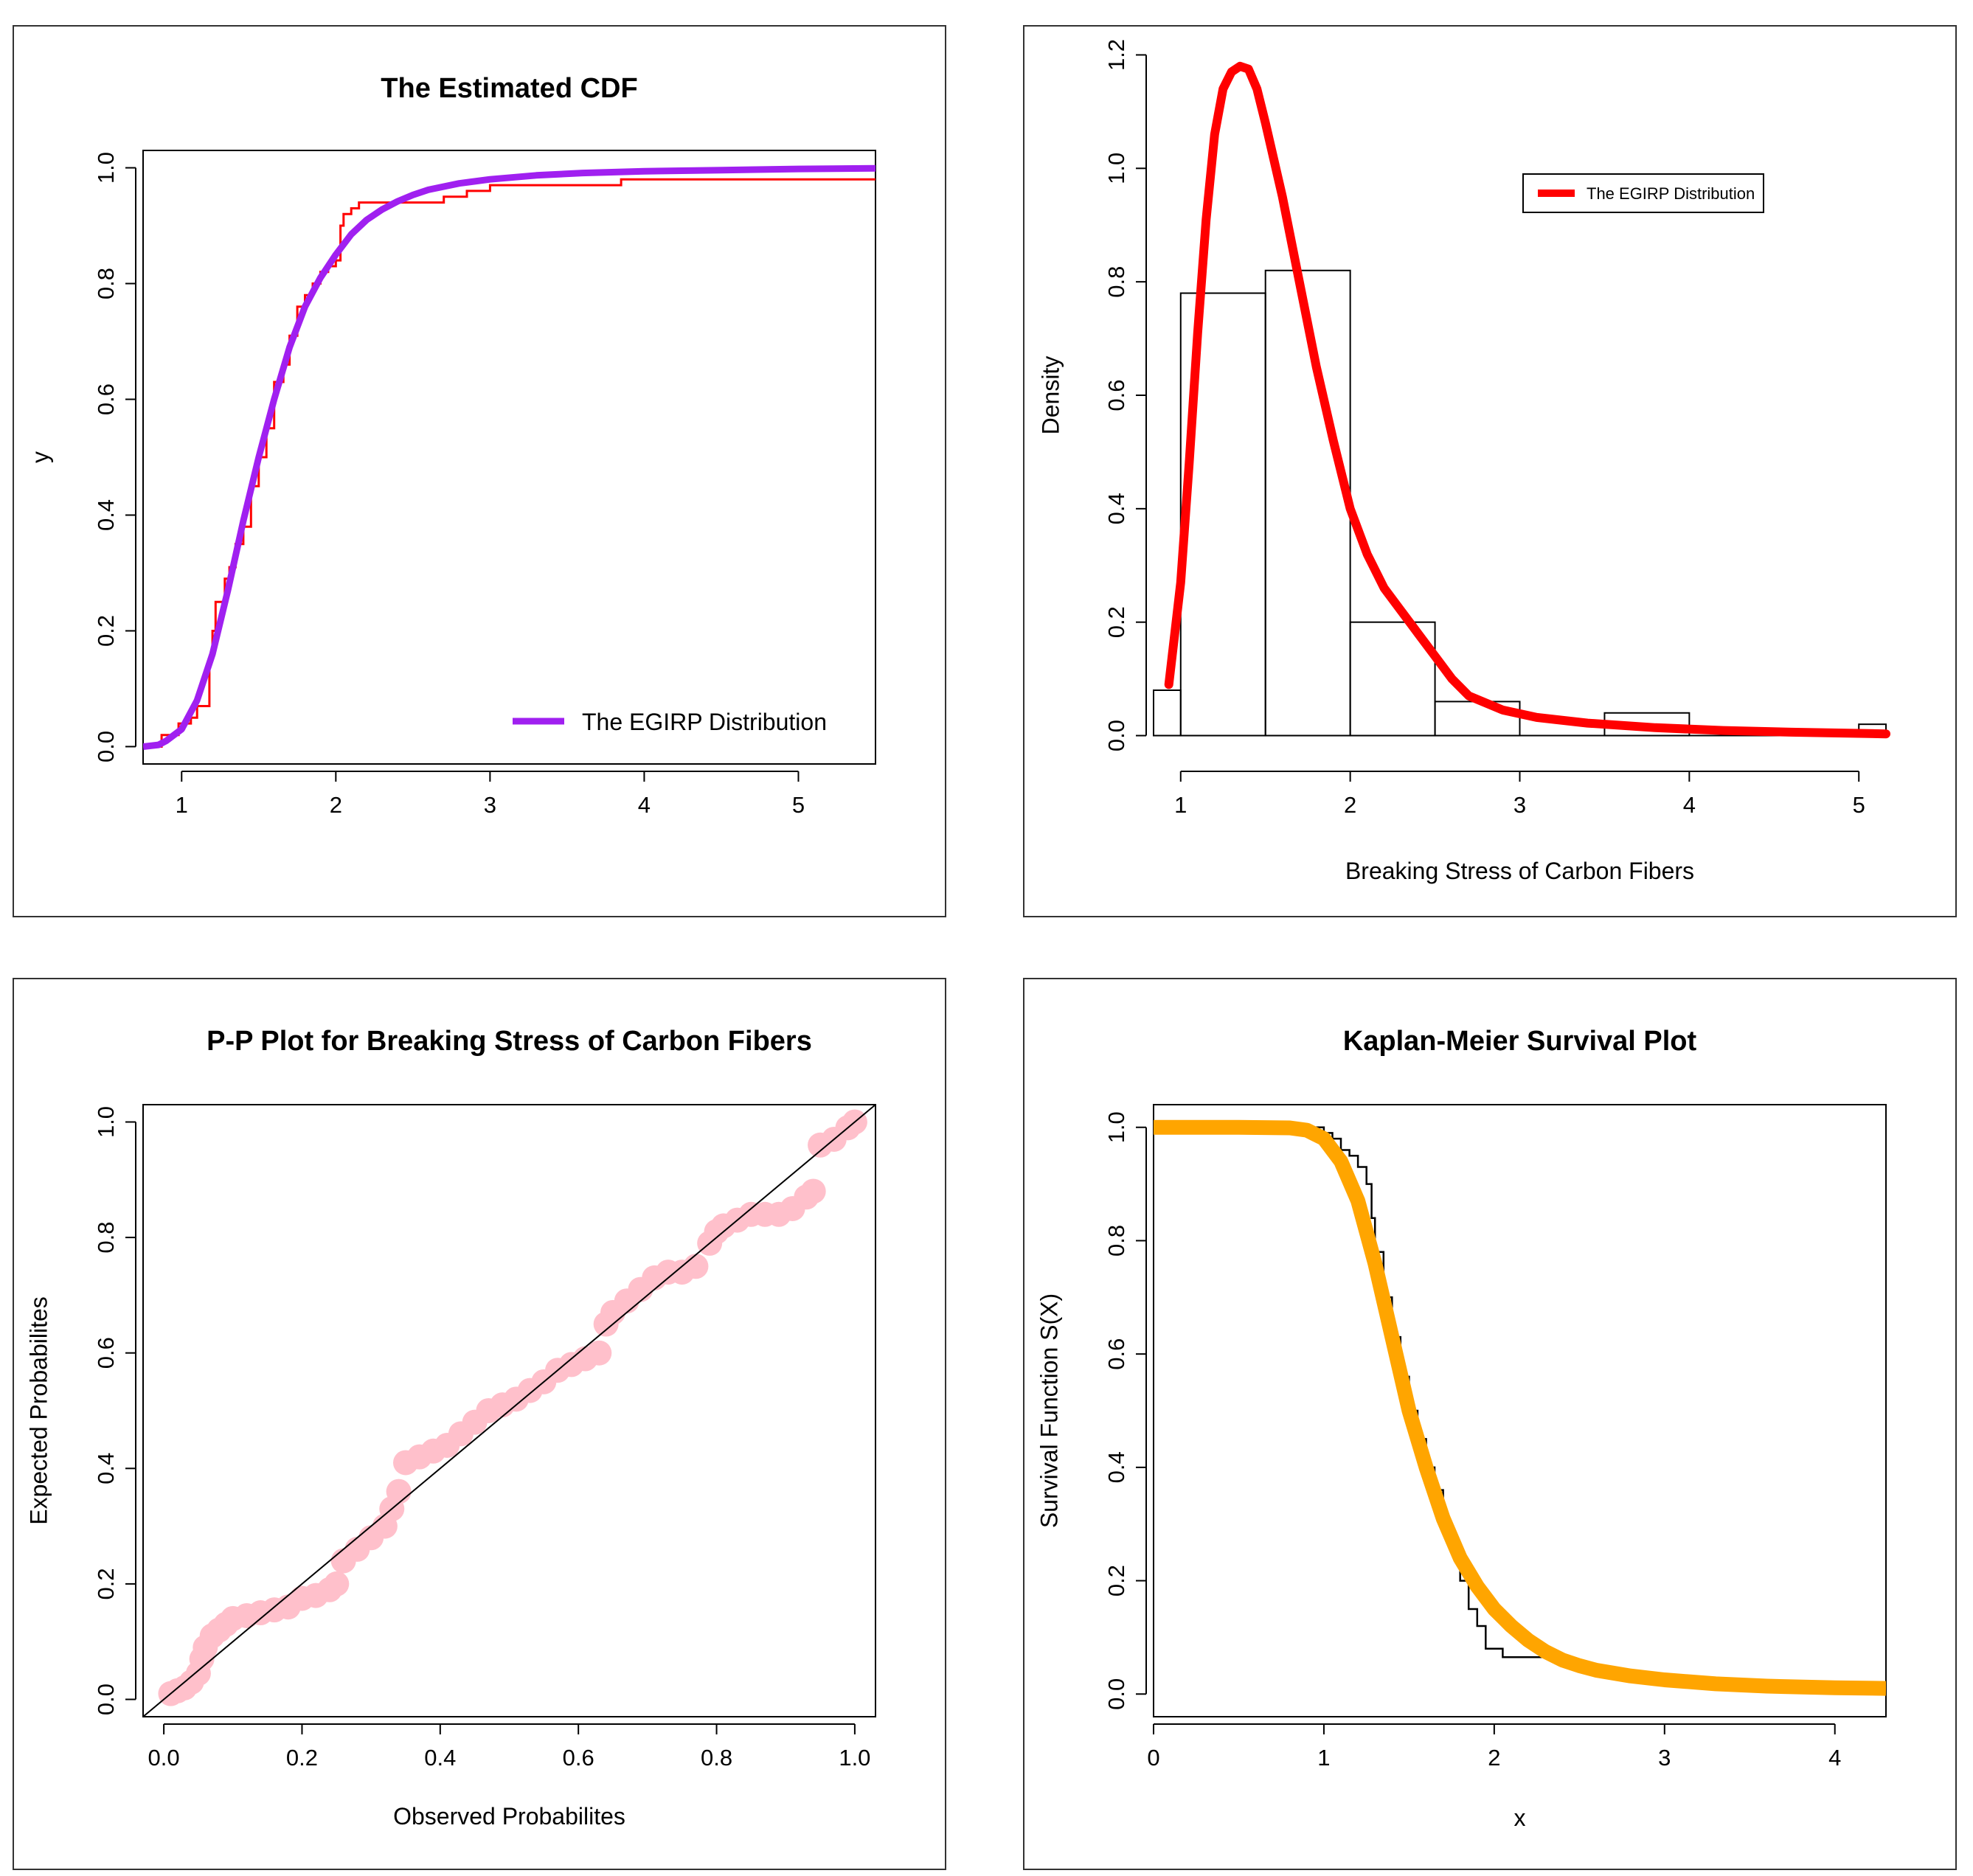 The height and width of the screenshot is (1876, 1973). I want to click on y-axis-label: Density, so click(1050, 395).